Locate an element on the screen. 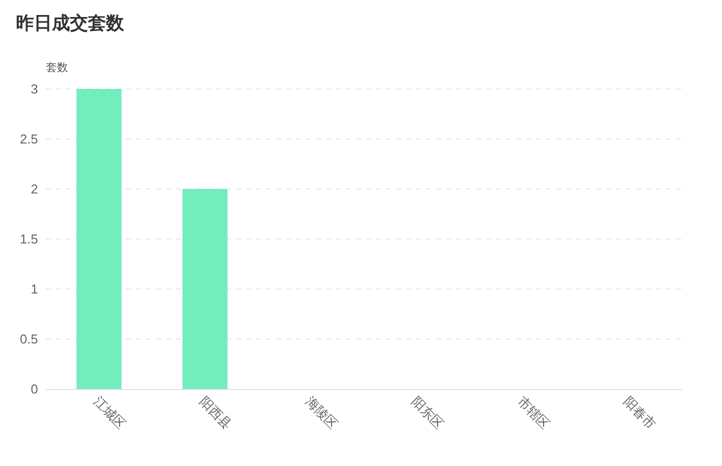 The image size is (722, 466). y-axis-title: 套数 is located at coordinates (57, 68).